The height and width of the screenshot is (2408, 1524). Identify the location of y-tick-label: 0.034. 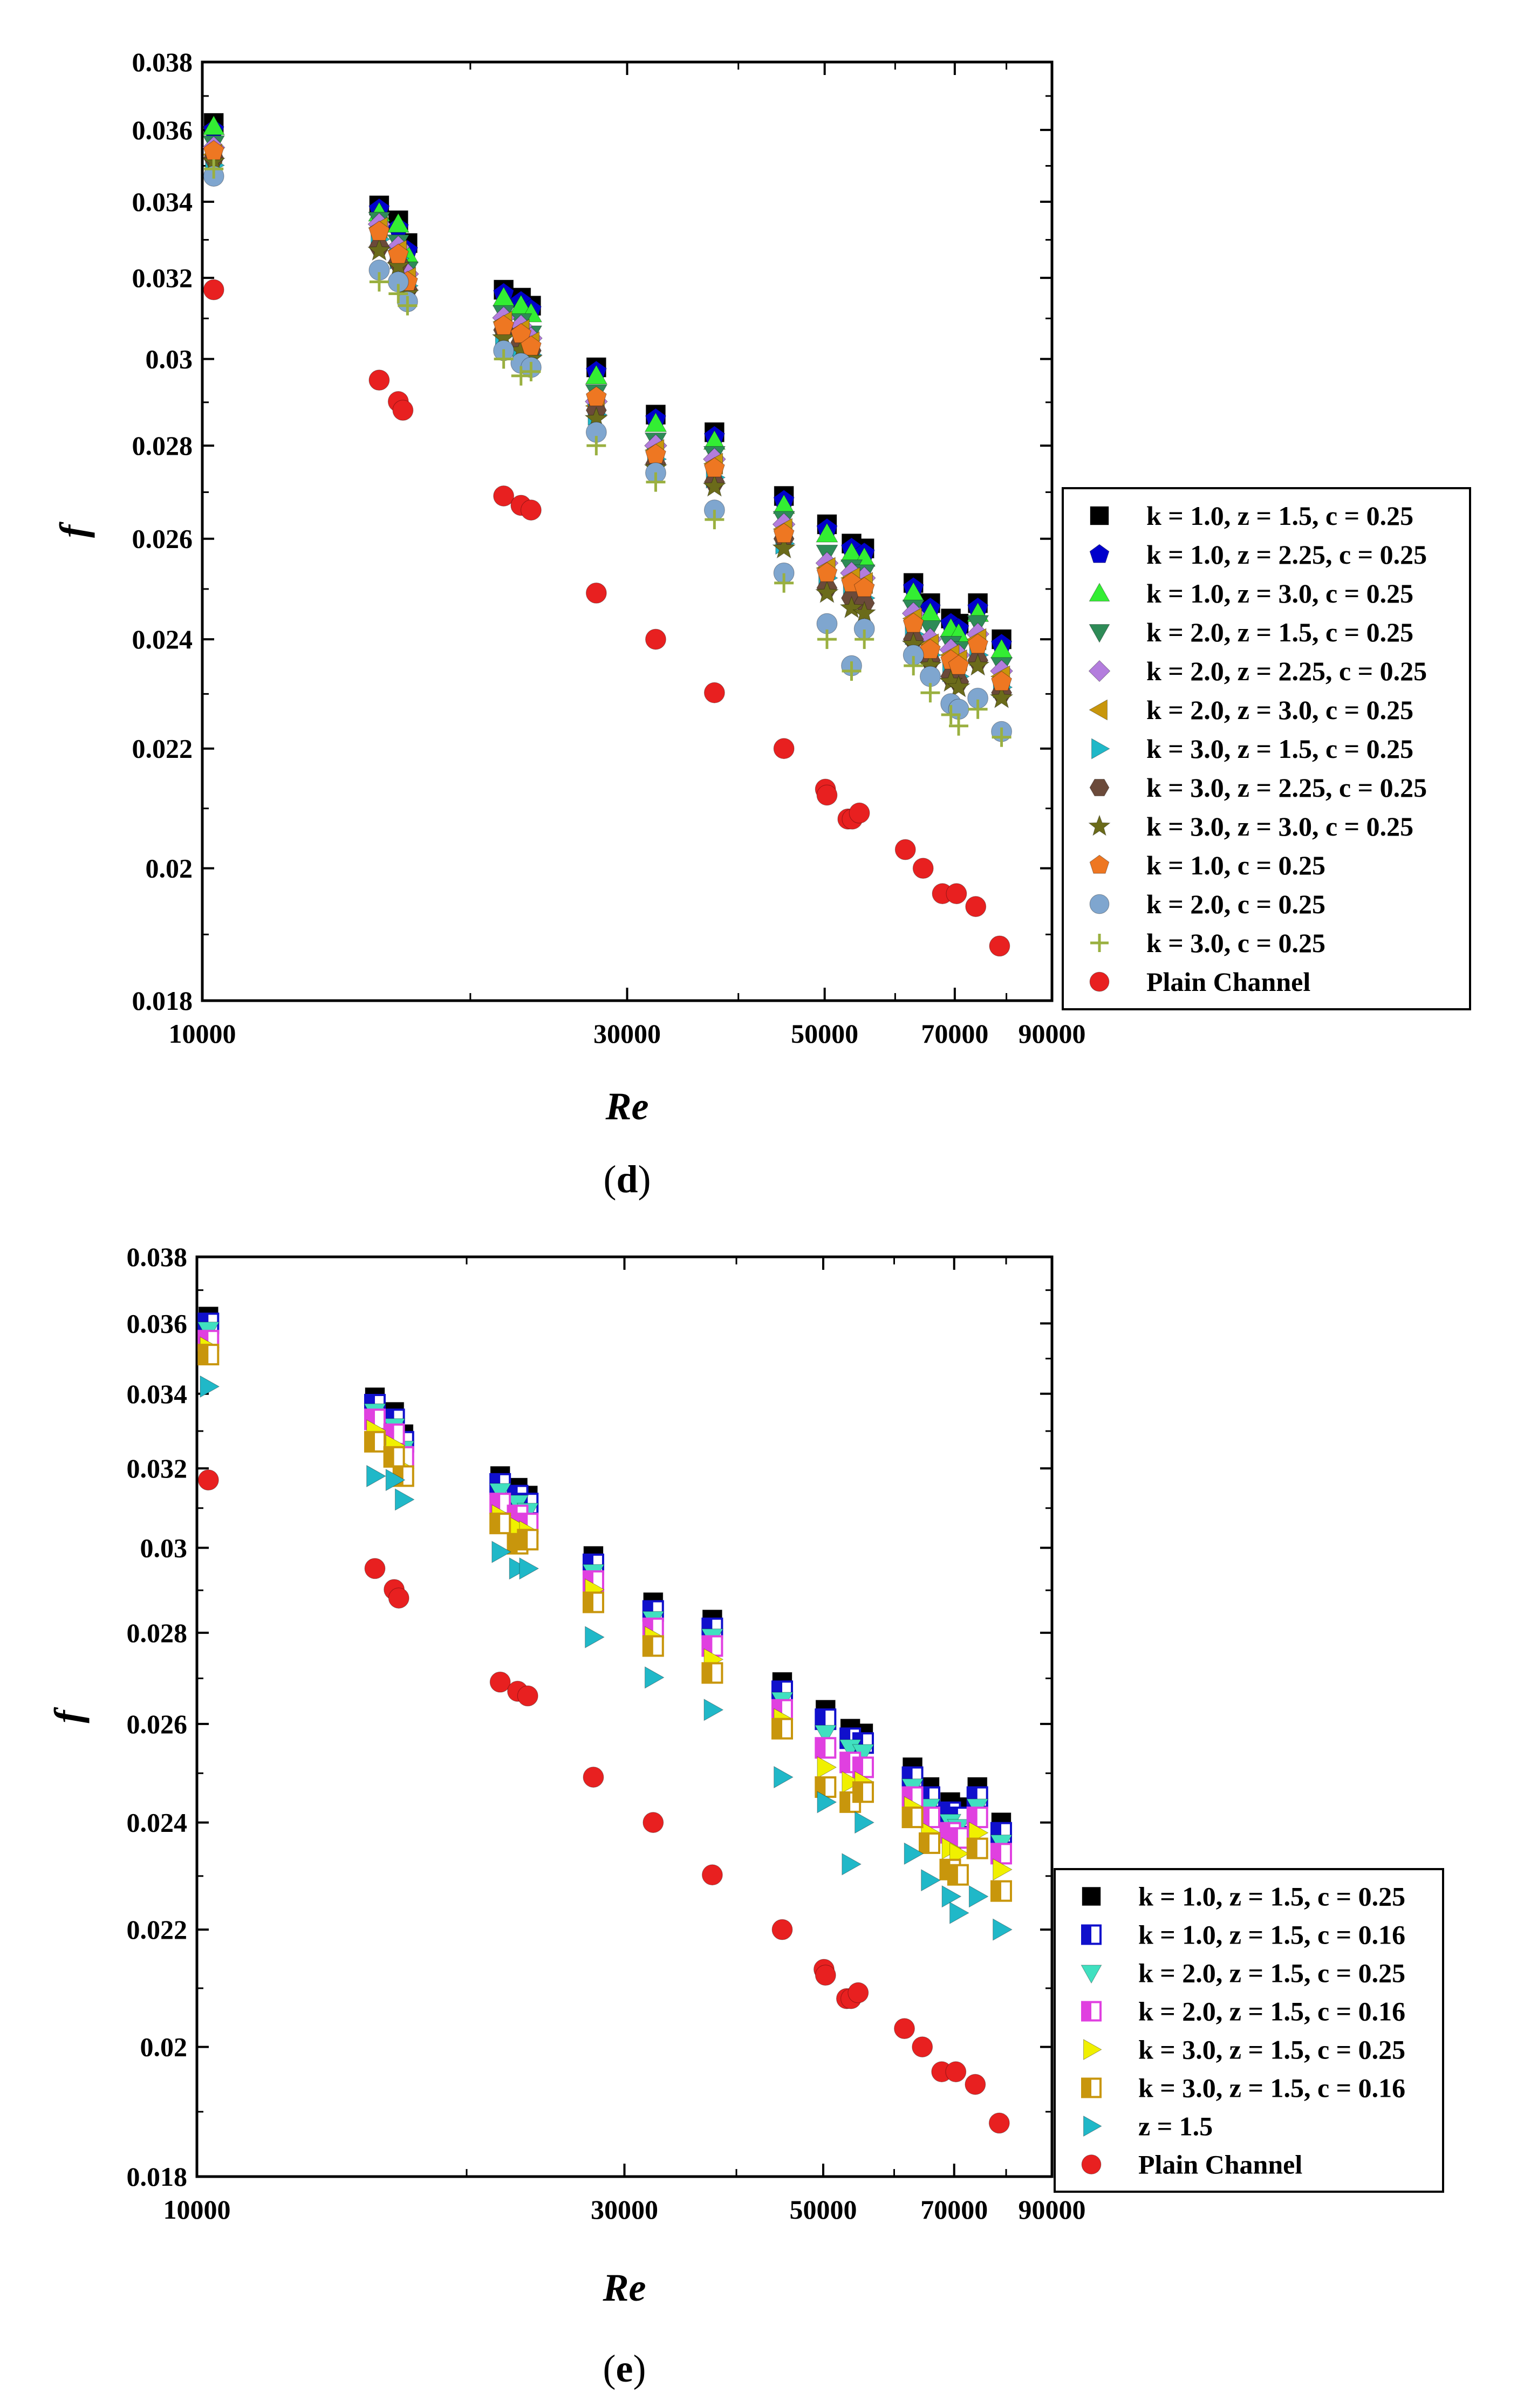
(157, 1394).